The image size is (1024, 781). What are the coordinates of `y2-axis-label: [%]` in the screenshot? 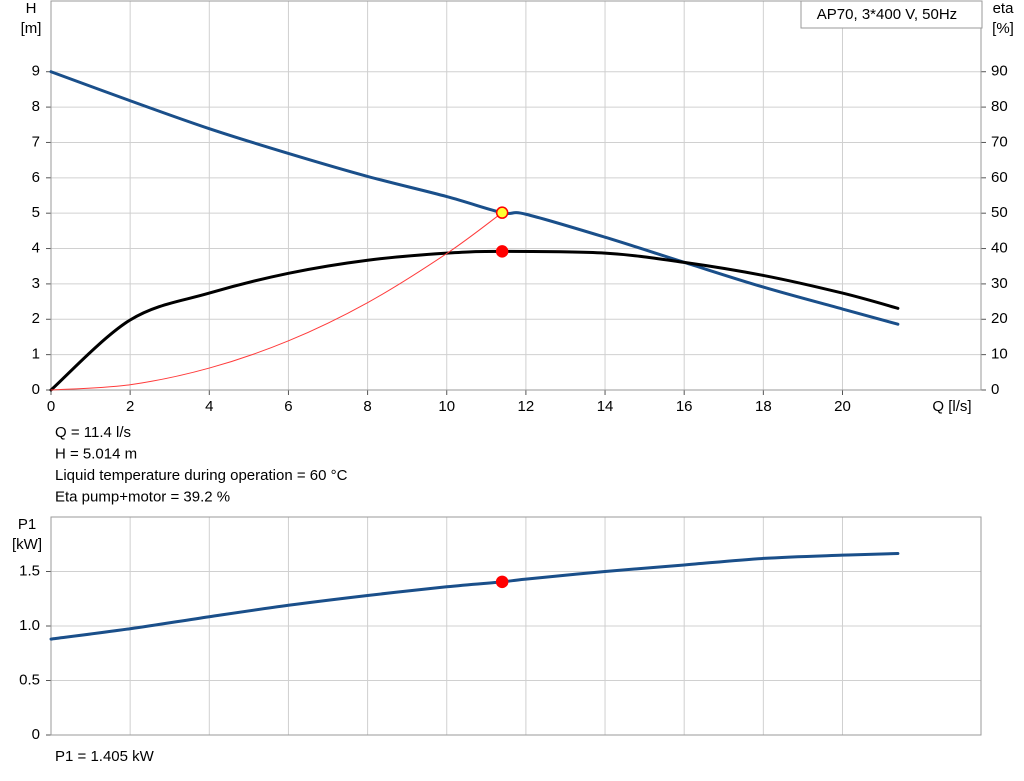 It's located at (1003, 28).